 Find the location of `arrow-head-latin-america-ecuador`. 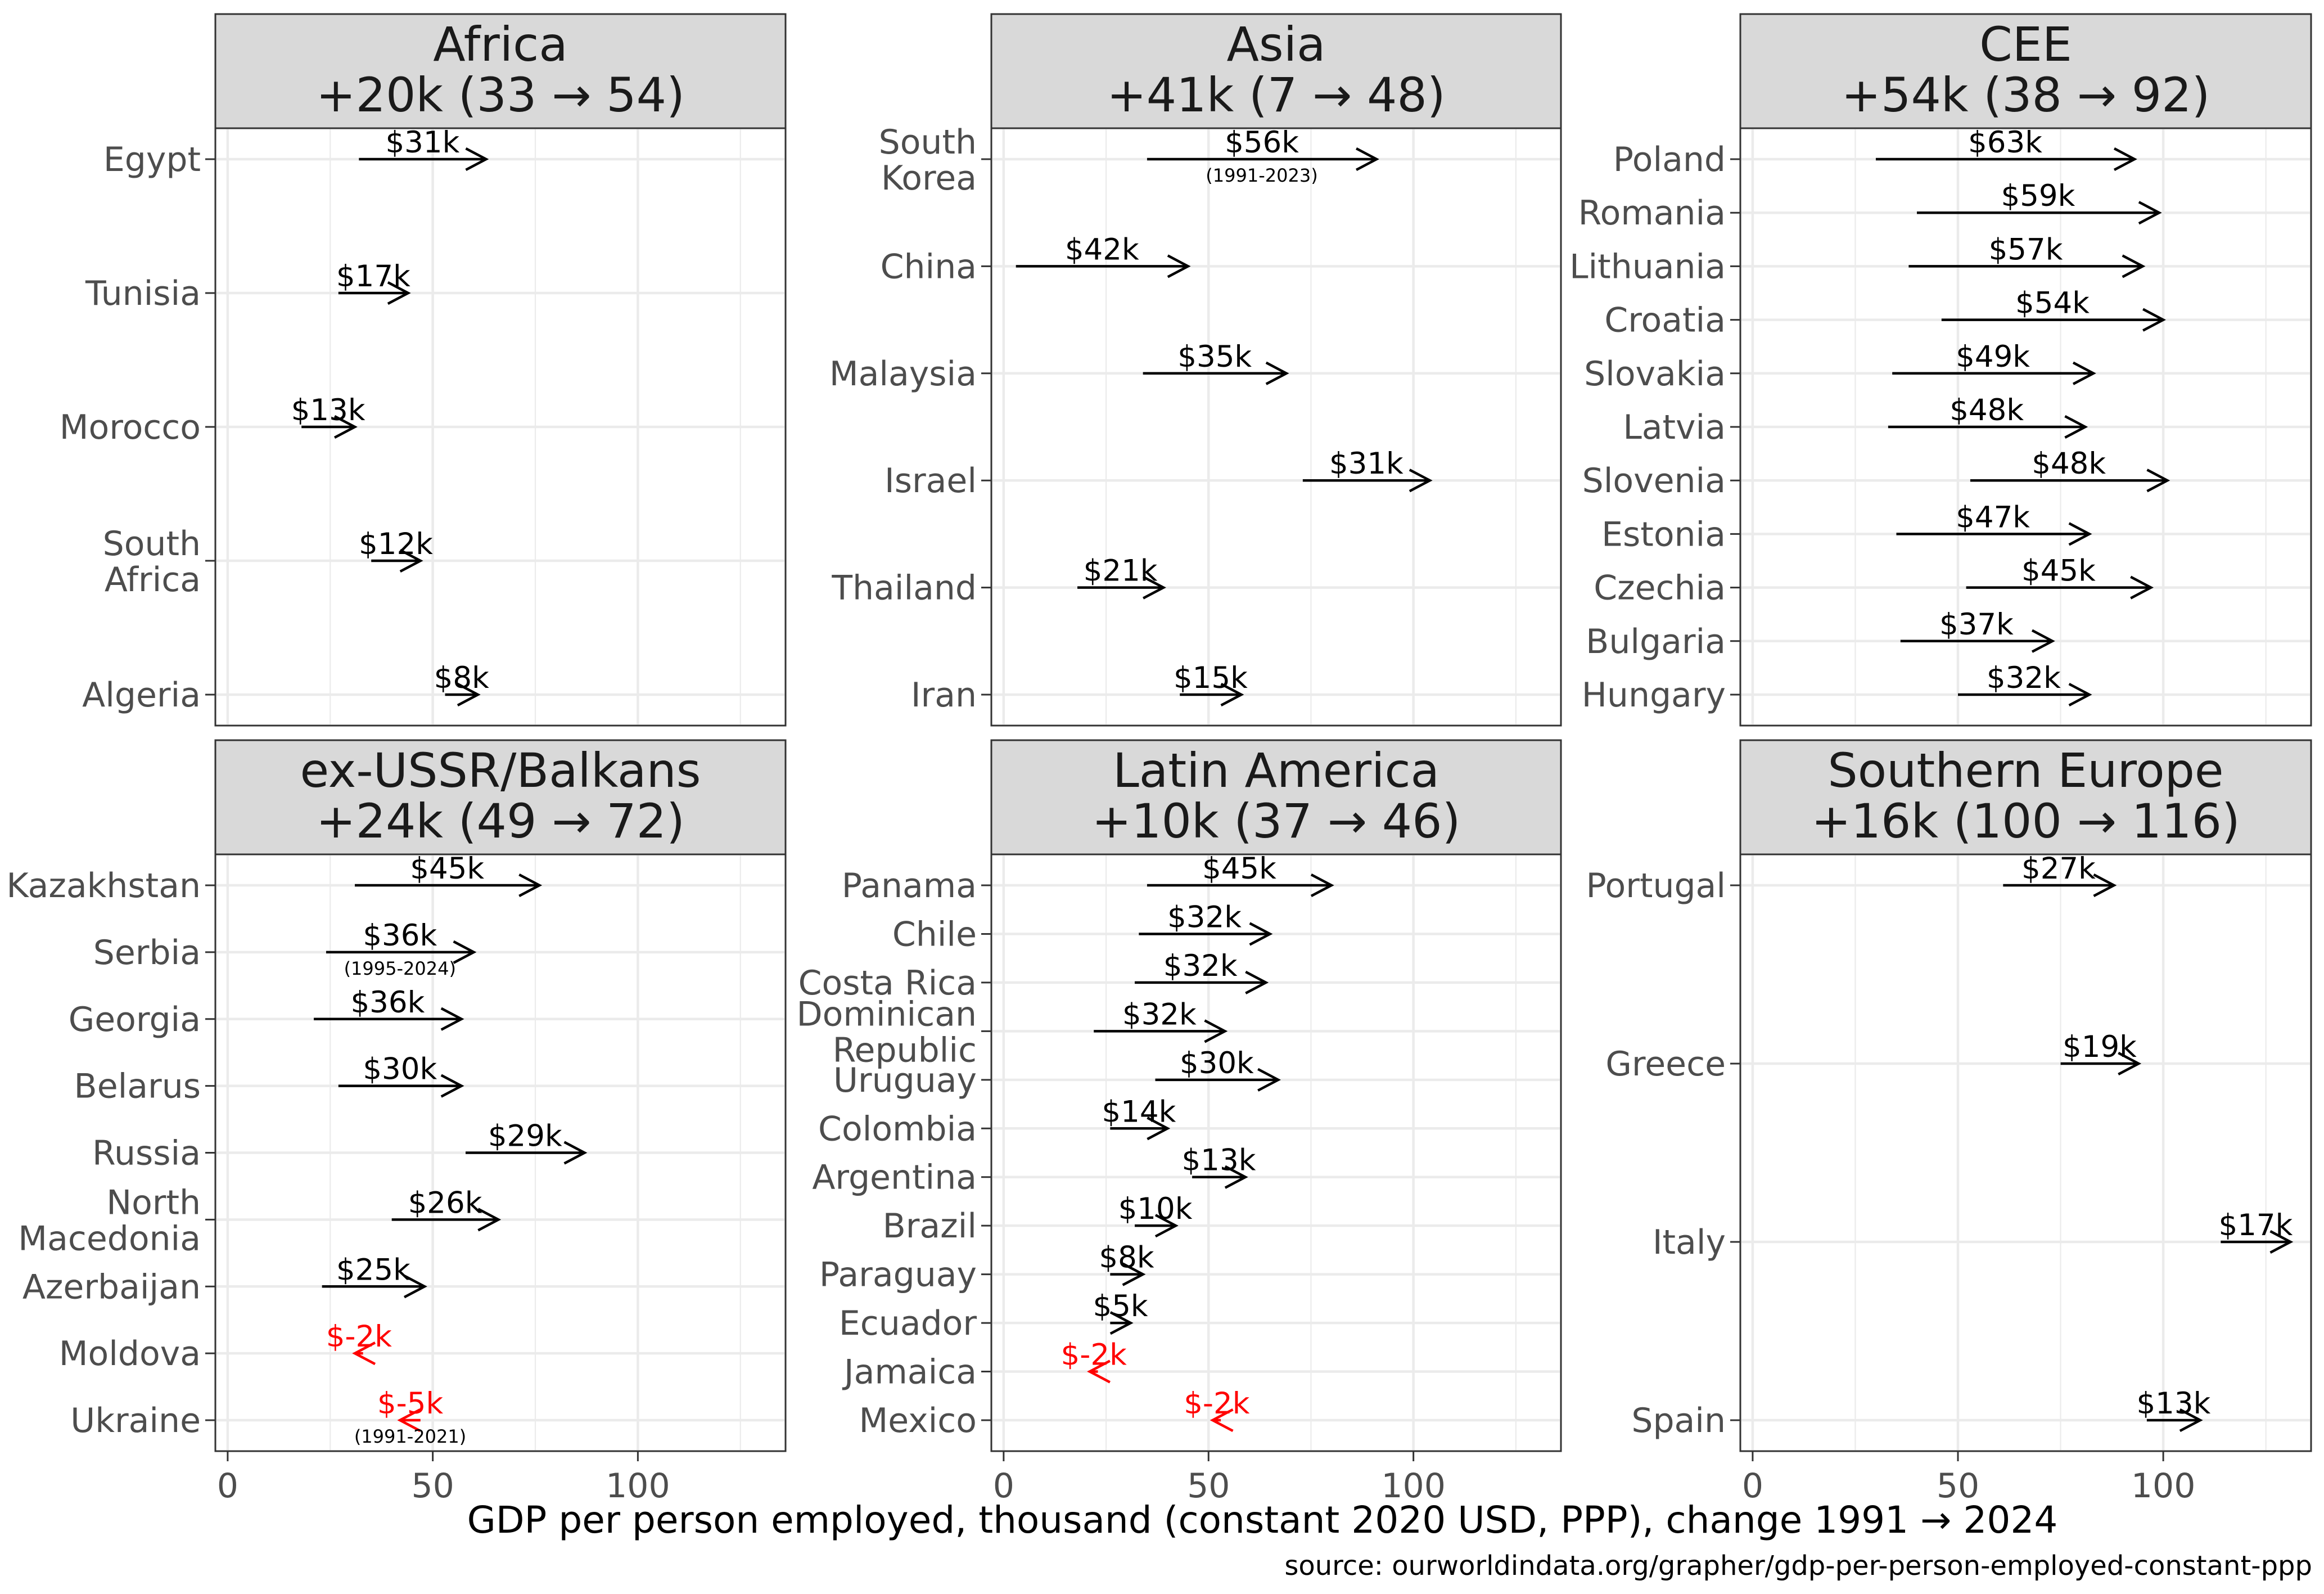

arrow-head-latin-america-ecuador is located at coordinates (1121, 1323).